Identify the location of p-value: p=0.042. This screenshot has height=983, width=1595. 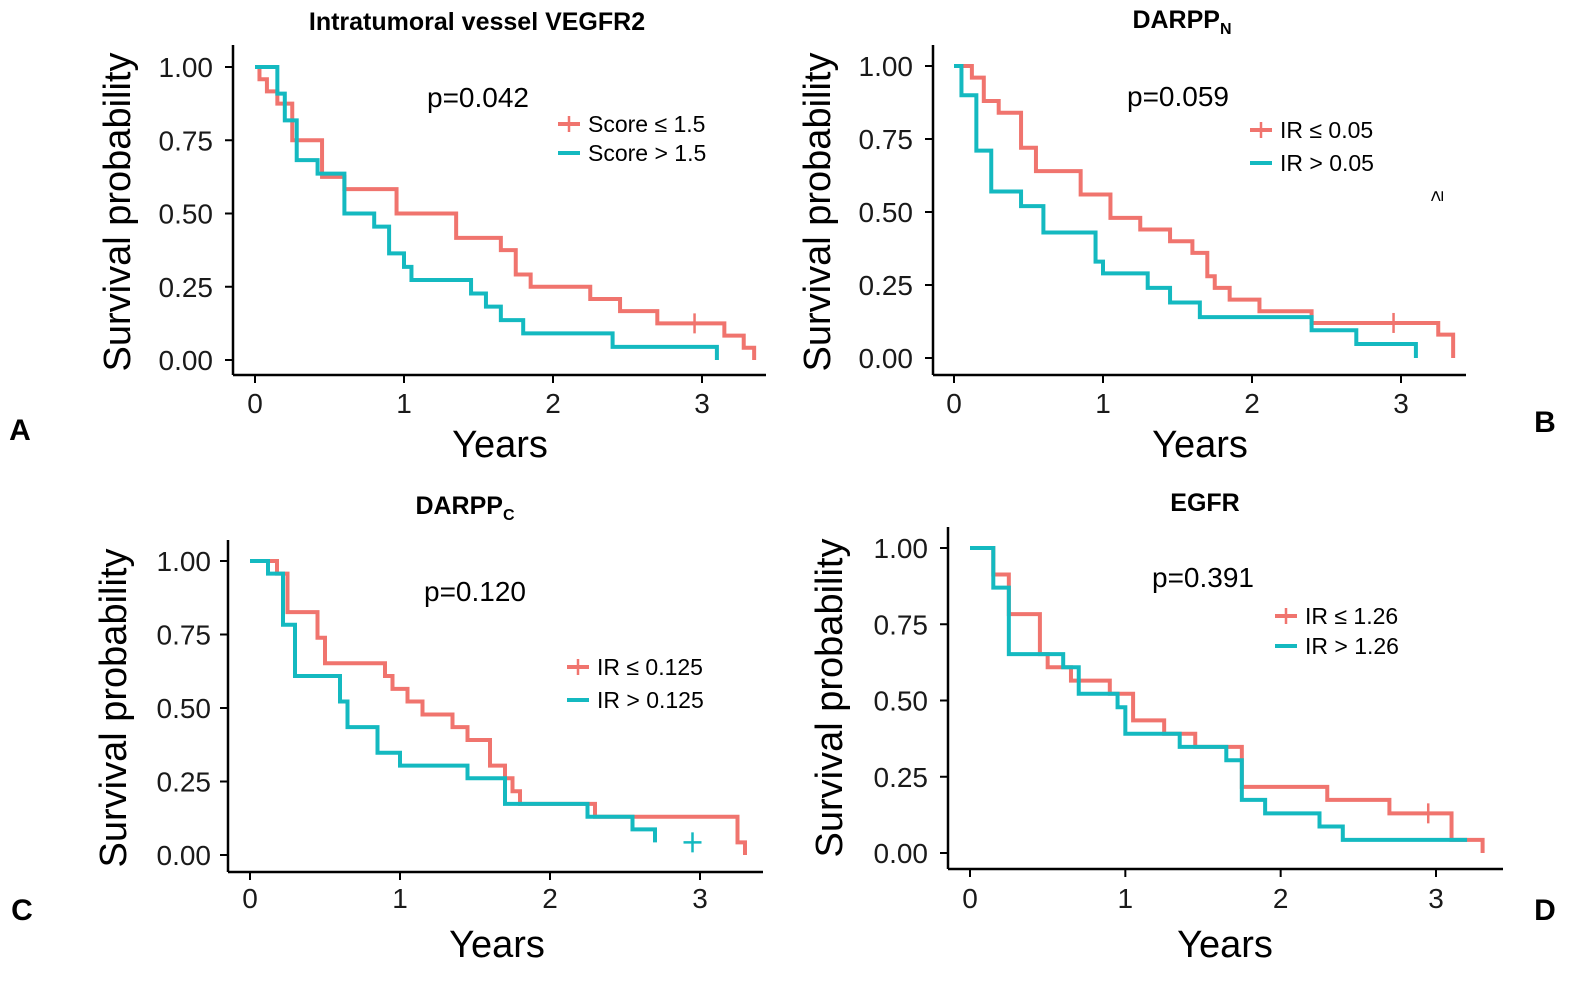
(478, 97).